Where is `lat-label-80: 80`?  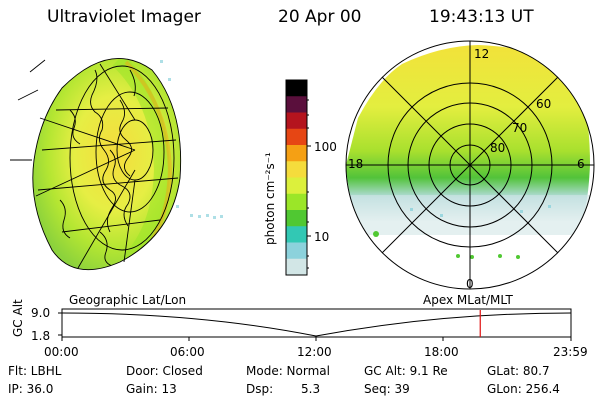
lat-label-80: 80 is located at coordinates (498, 148).